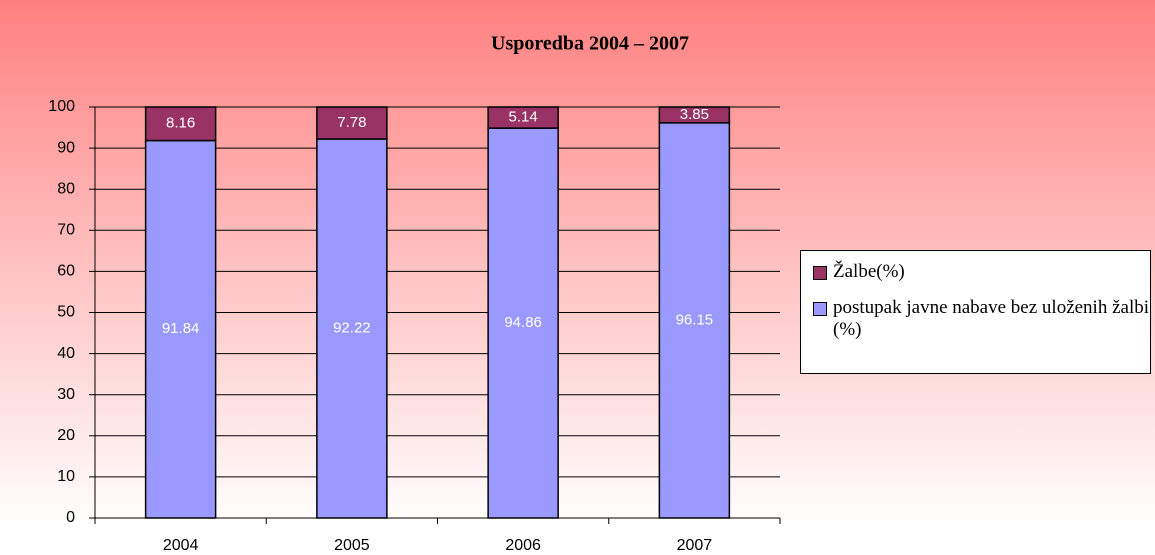 This screenshot has width=1155, height=555. I want to click on value-label: 7.78, so click(351, 122).